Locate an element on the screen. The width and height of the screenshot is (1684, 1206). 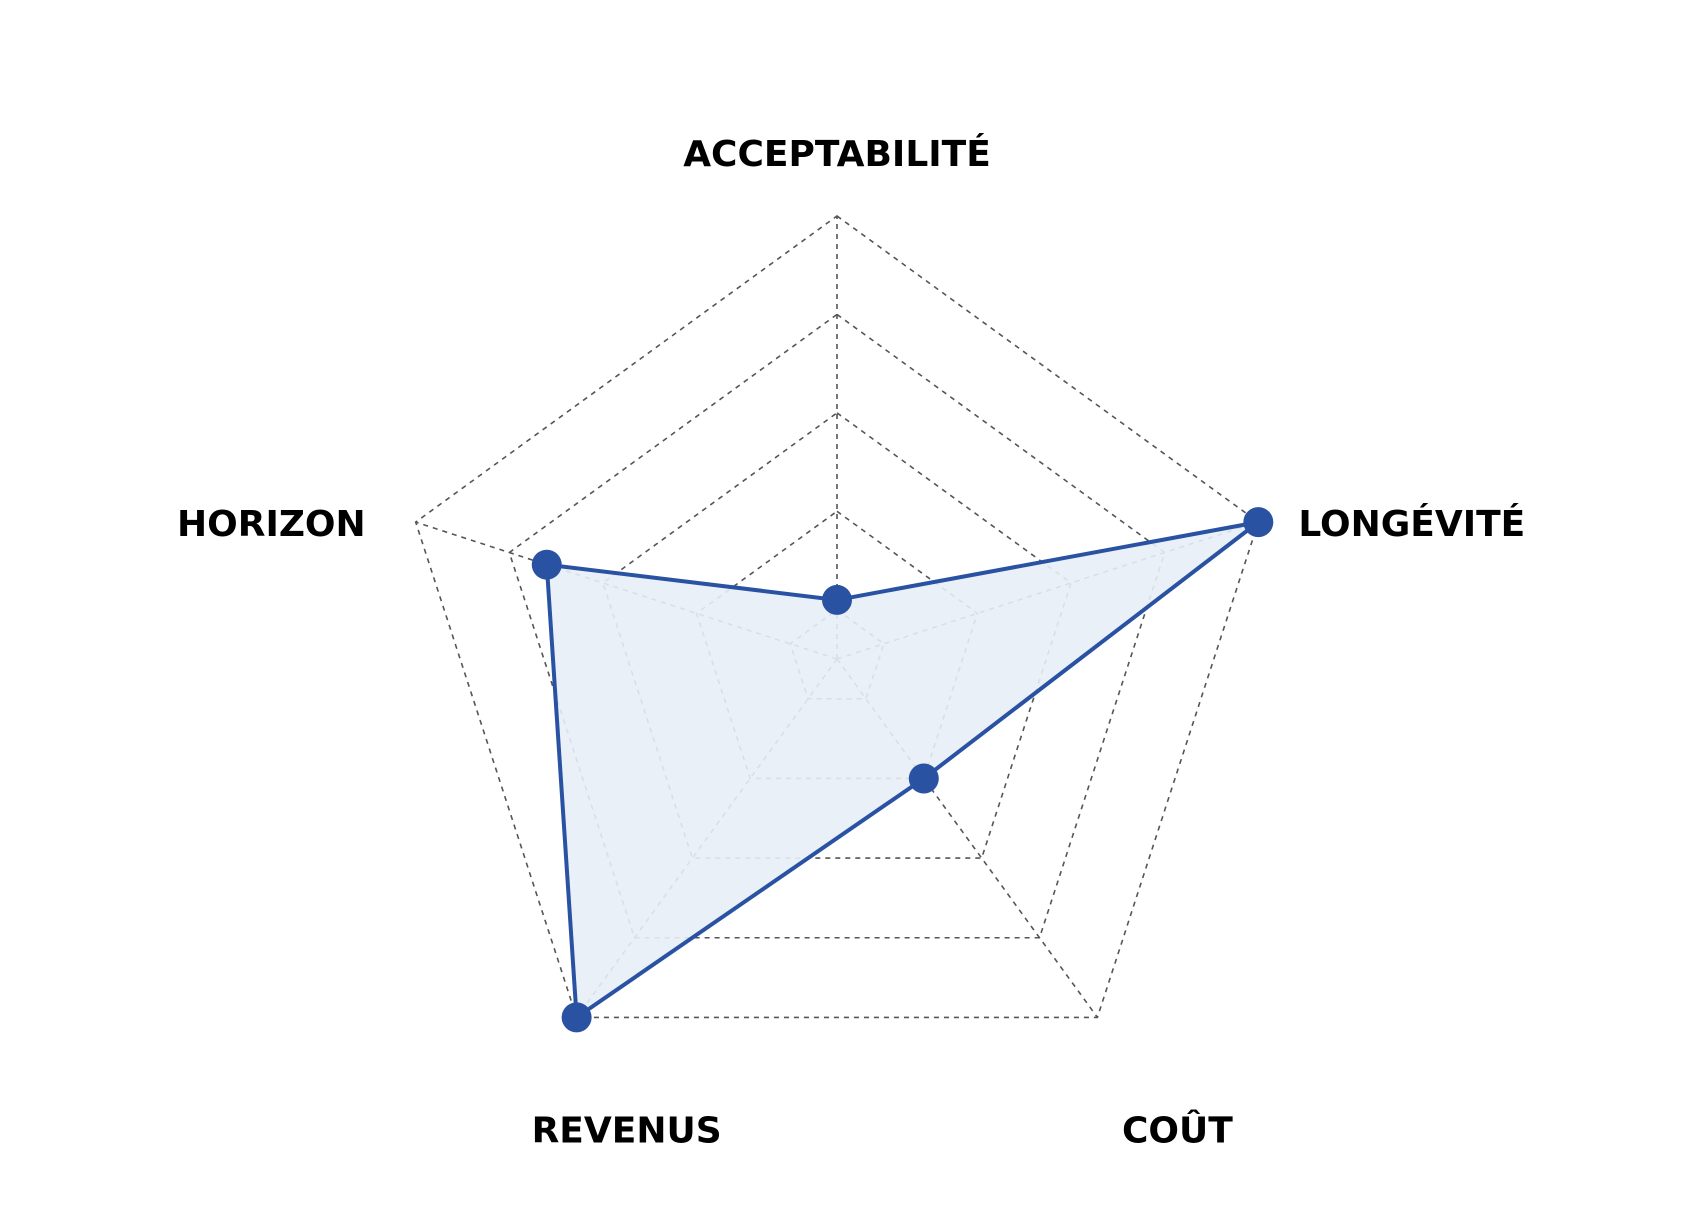
axis-label: ACCEPTABILITÉ is located at coordinates (837, 154).